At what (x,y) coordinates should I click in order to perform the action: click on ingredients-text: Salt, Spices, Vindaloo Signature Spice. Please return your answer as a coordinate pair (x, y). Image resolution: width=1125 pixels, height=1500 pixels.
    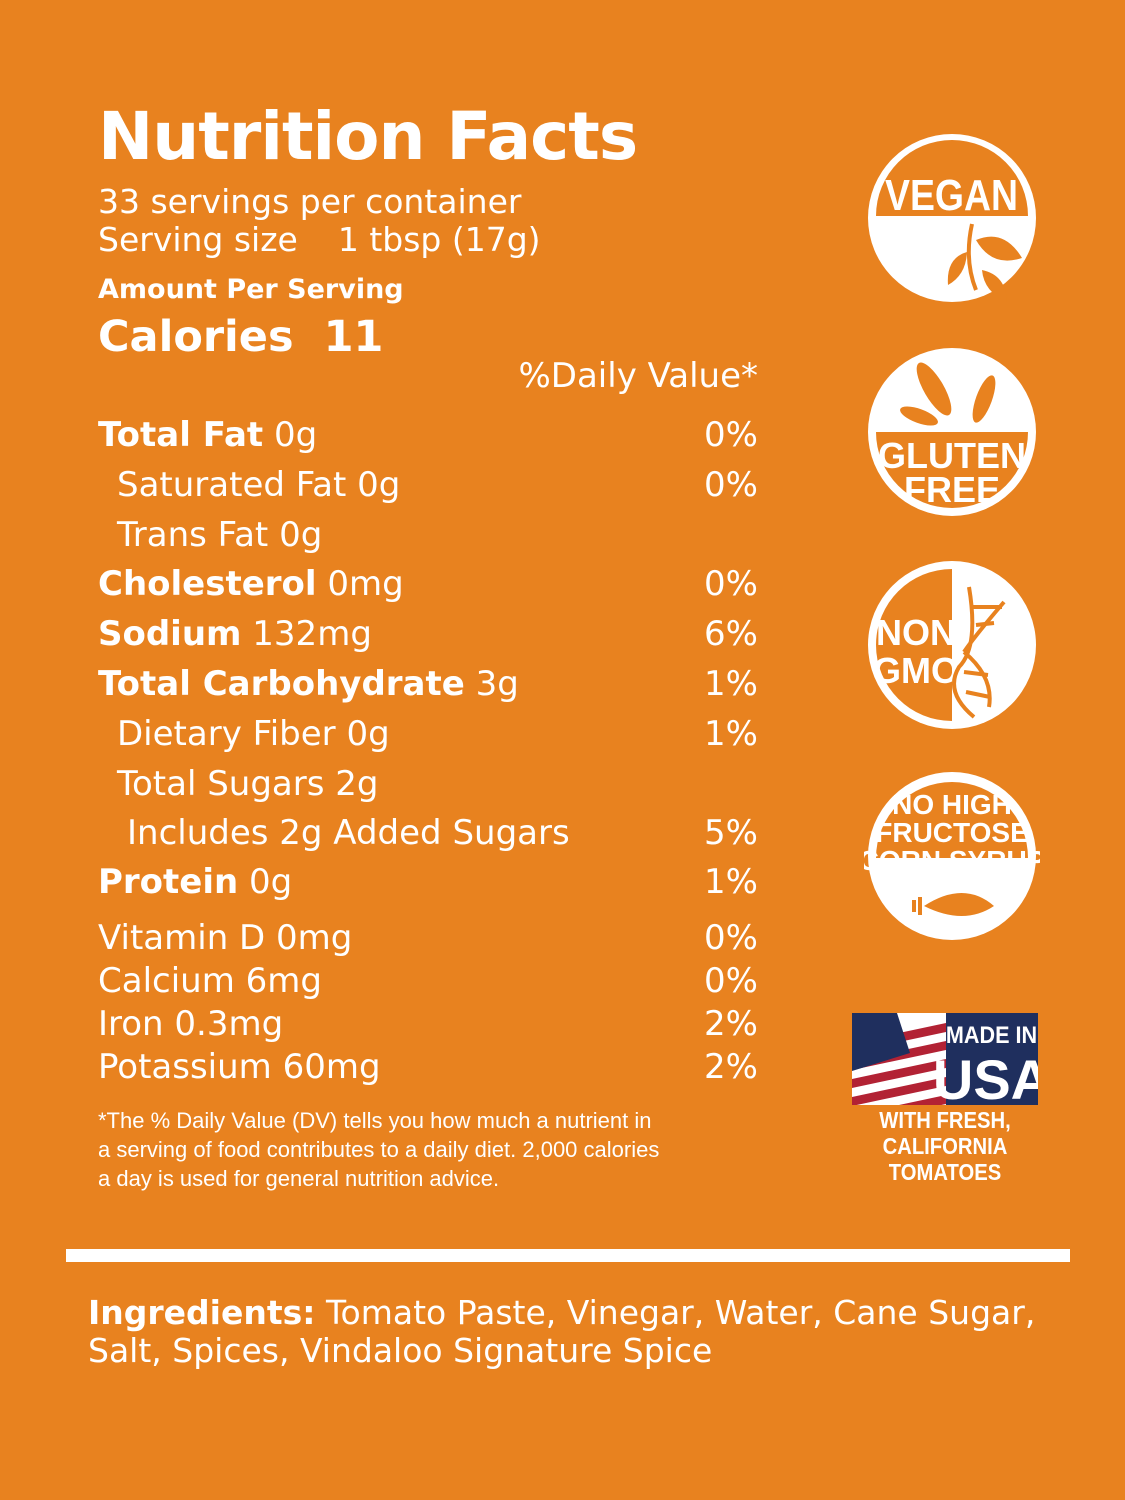
    Looking at the image, I should click on (400, 1350).